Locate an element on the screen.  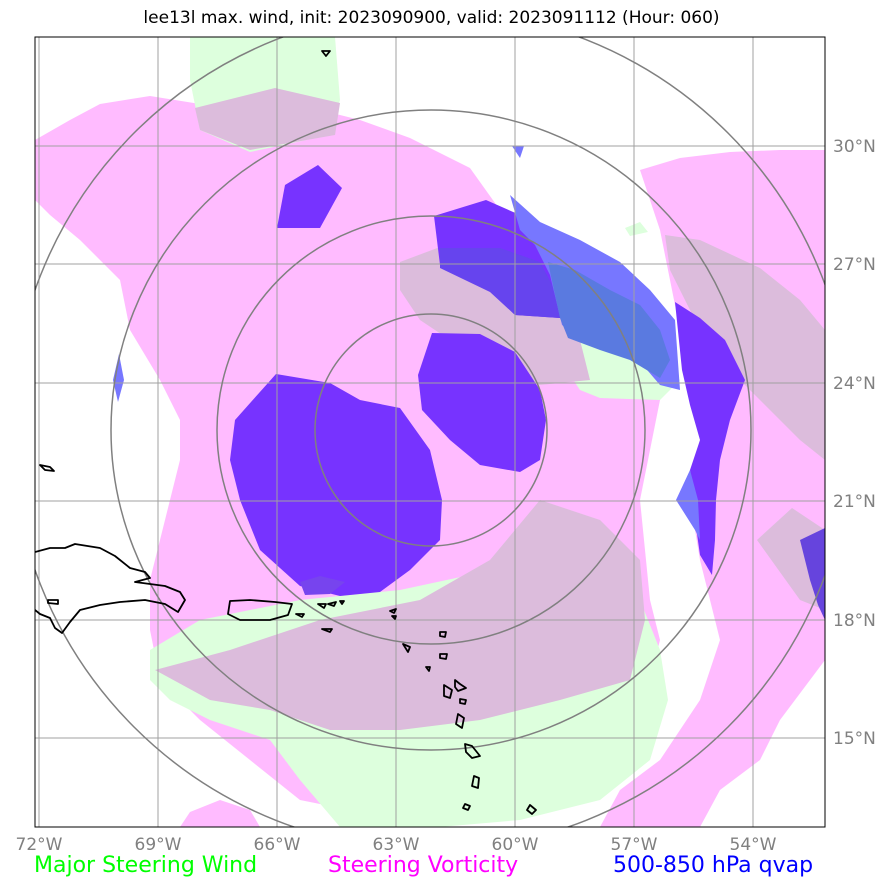
lat-tick-label: 15°N is located at coordinates (854, 739).